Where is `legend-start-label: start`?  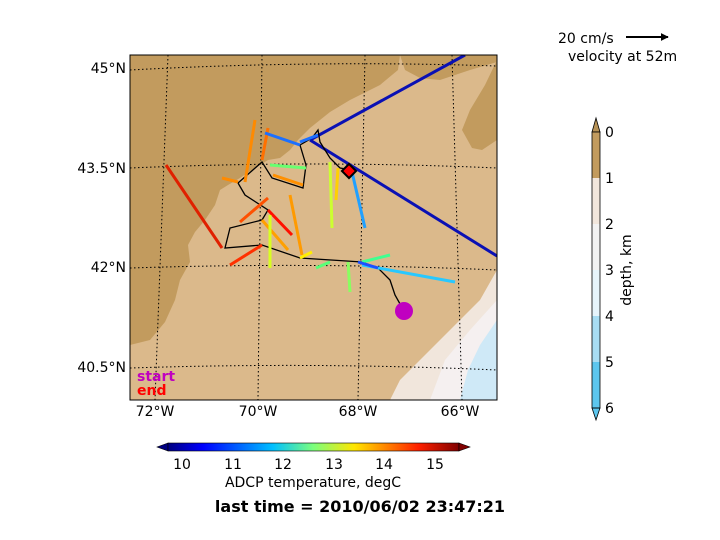 legend-start-label: start is located at coordinates (156, 377).